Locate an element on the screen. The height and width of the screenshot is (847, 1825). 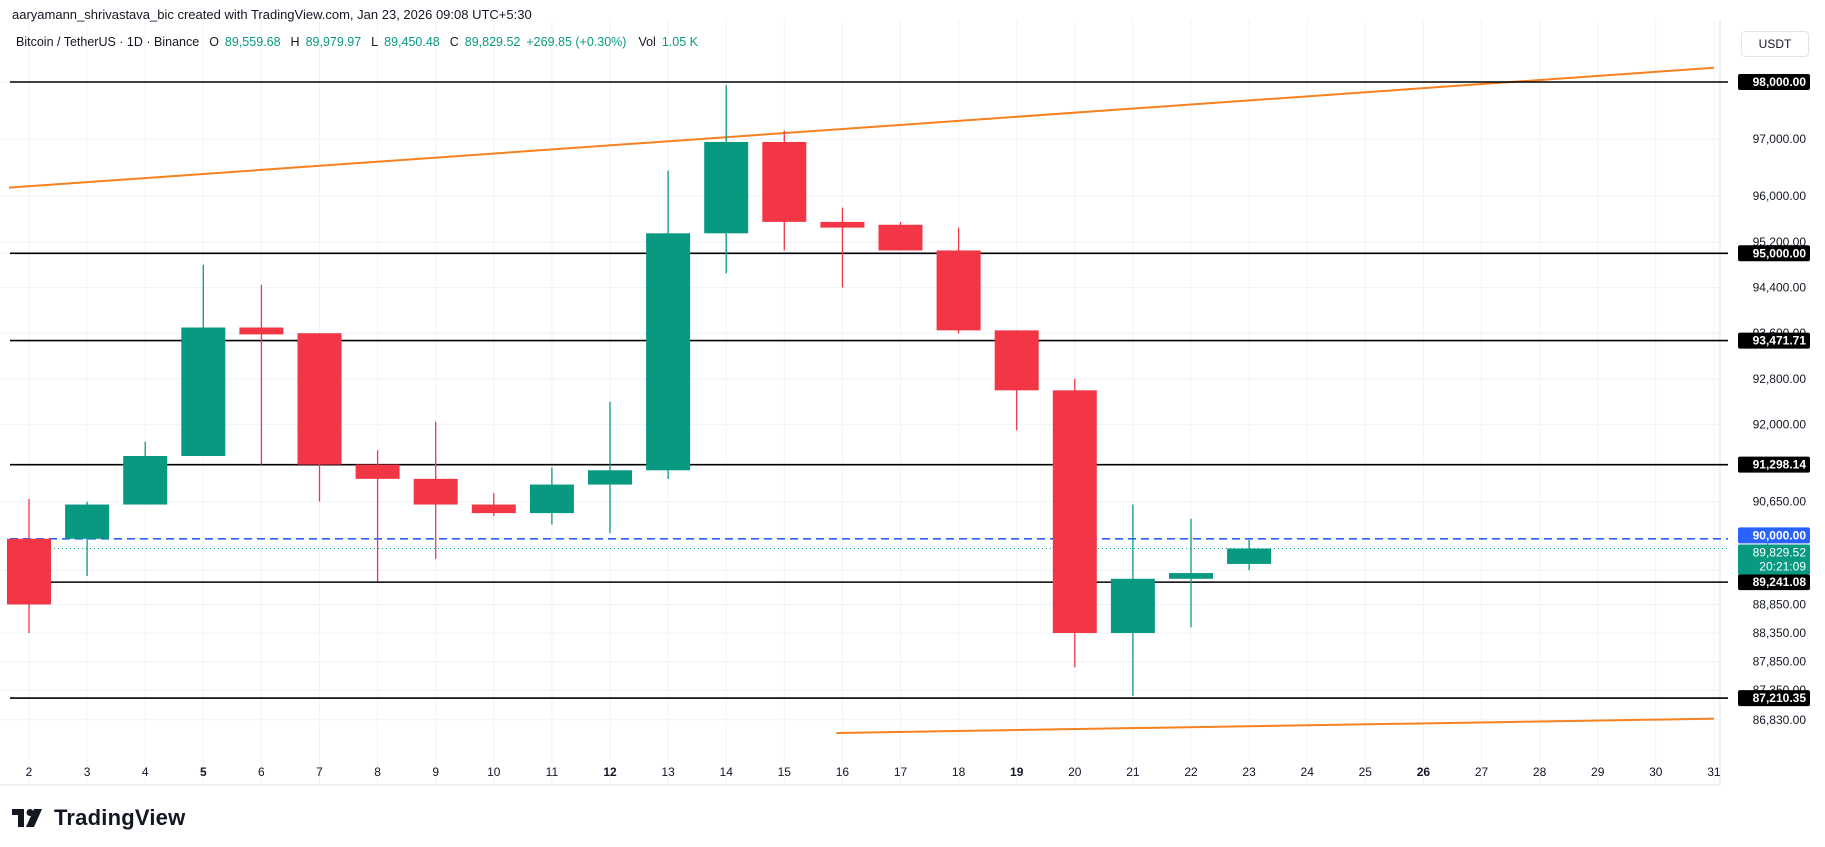
volume-label: Vol is located at coordinates (647, 42).